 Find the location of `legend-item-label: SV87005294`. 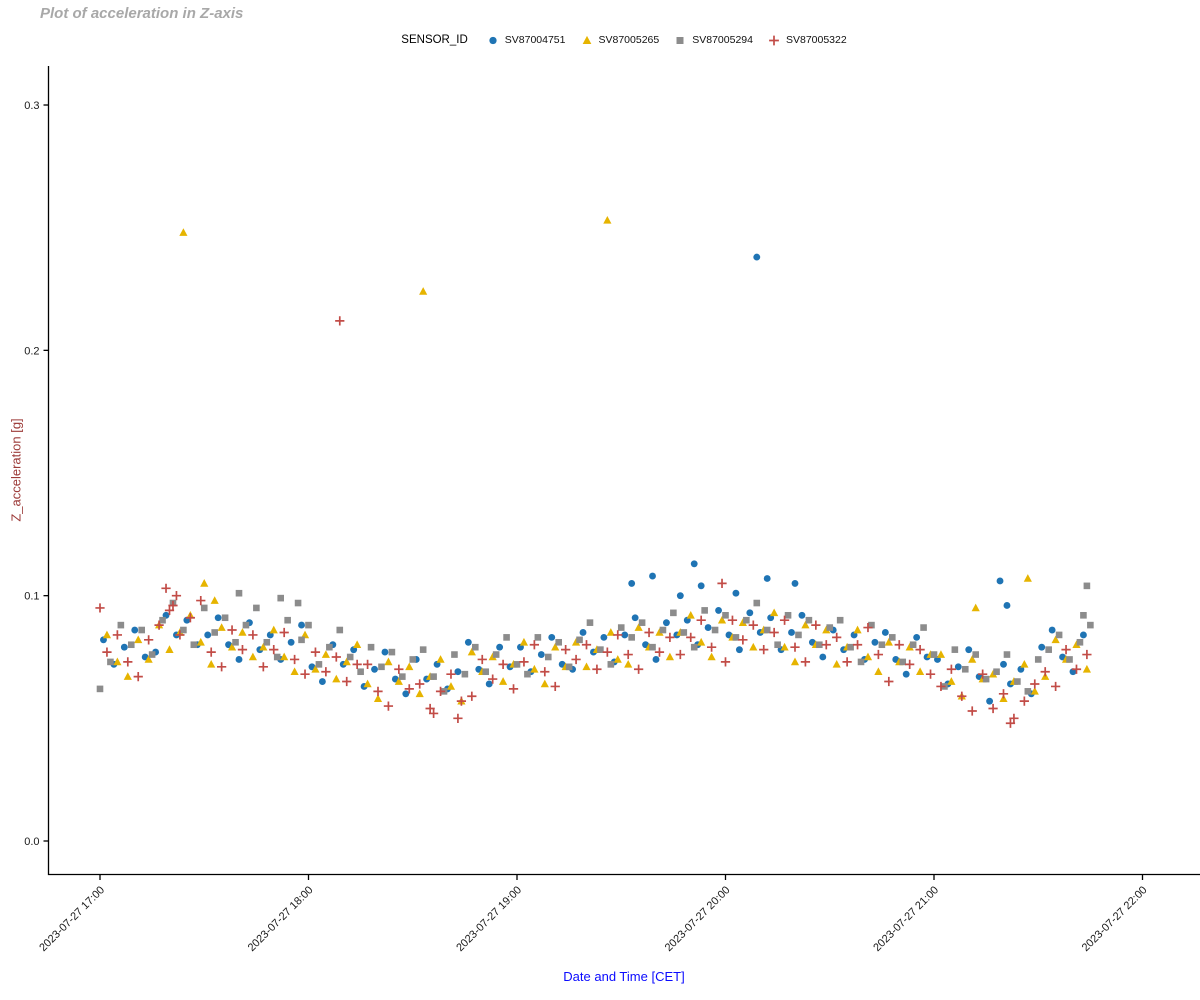

legend-item-label: SV87005294 is located at coordinates (722, 40).